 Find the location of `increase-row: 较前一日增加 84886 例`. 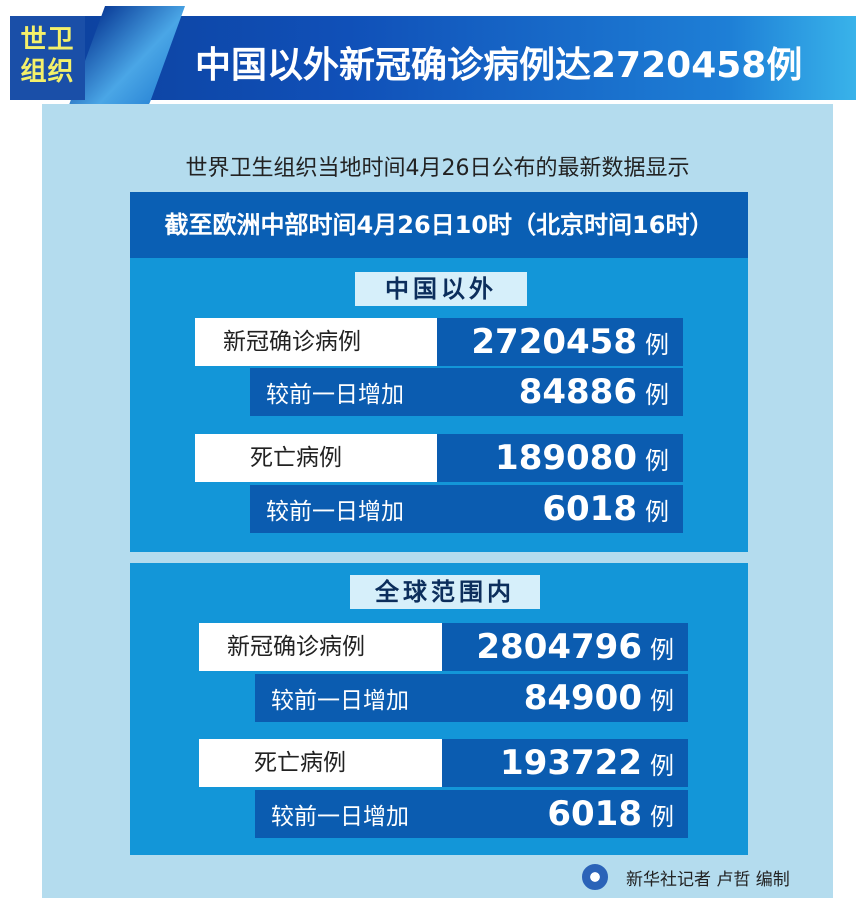

increase-row: 较前一日增加 84886 例 is located at coordinates (466, 392).